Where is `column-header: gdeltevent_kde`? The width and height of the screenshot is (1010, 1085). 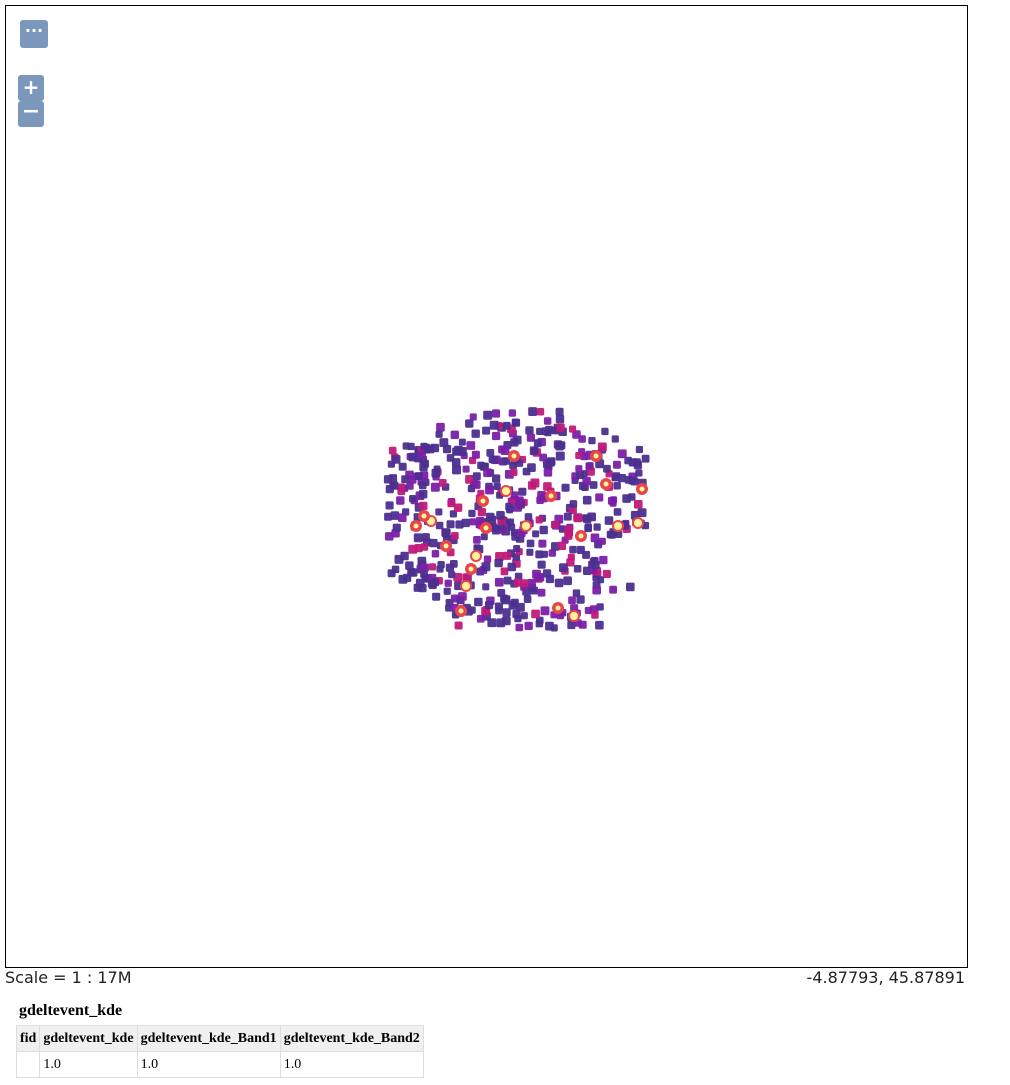
column-header: gdeltevent_kde is located at coordinates (88, 1038).